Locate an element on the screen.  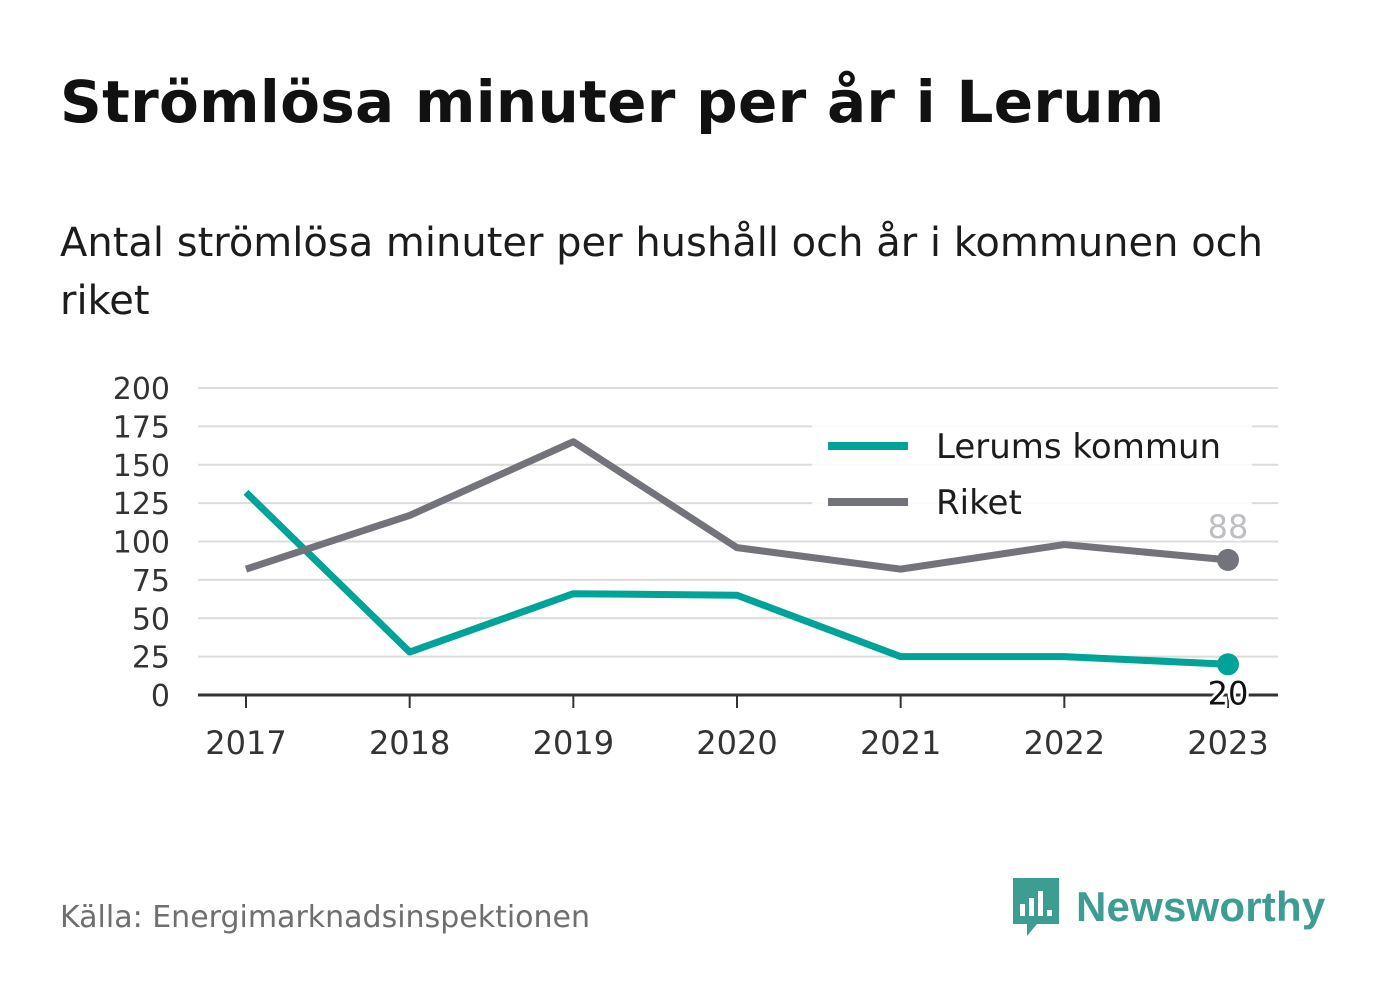
y-tick-label: 150 is located at coordinates (141, 466).